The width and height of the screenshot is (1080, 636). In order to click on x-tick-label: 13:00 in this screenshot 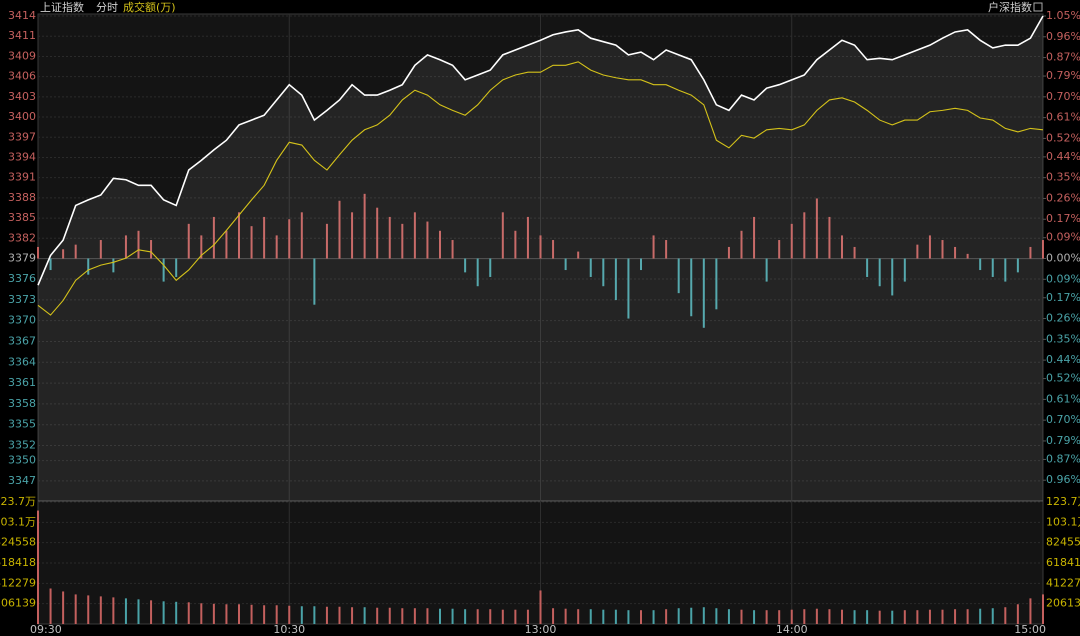, I will do `click(541, 629)`.